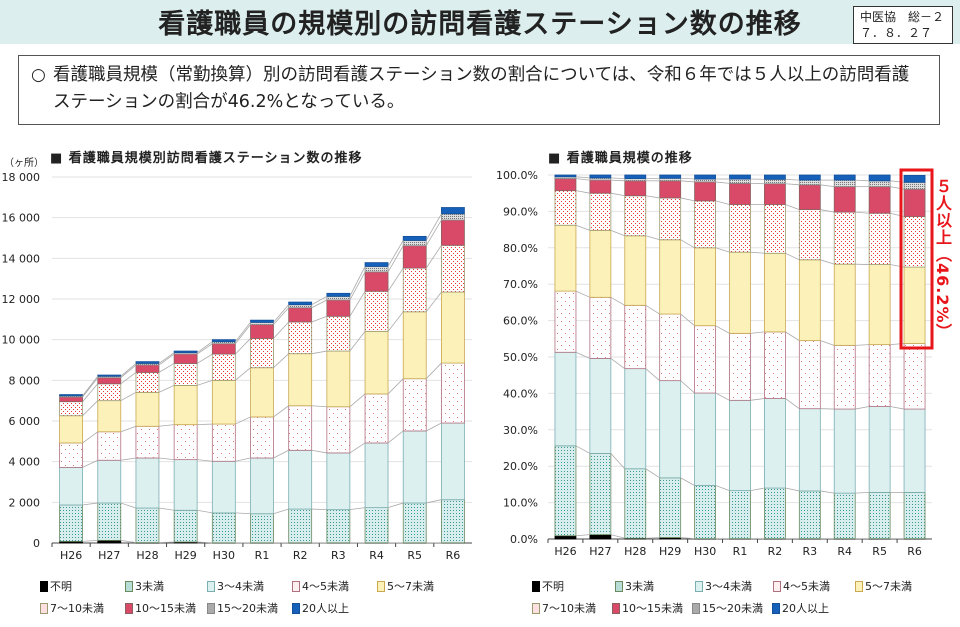  What do you see at coordinates (732, 608) in the screenshot?
I see `legend-label: 15～20未満` at bounding box center [732, 608].